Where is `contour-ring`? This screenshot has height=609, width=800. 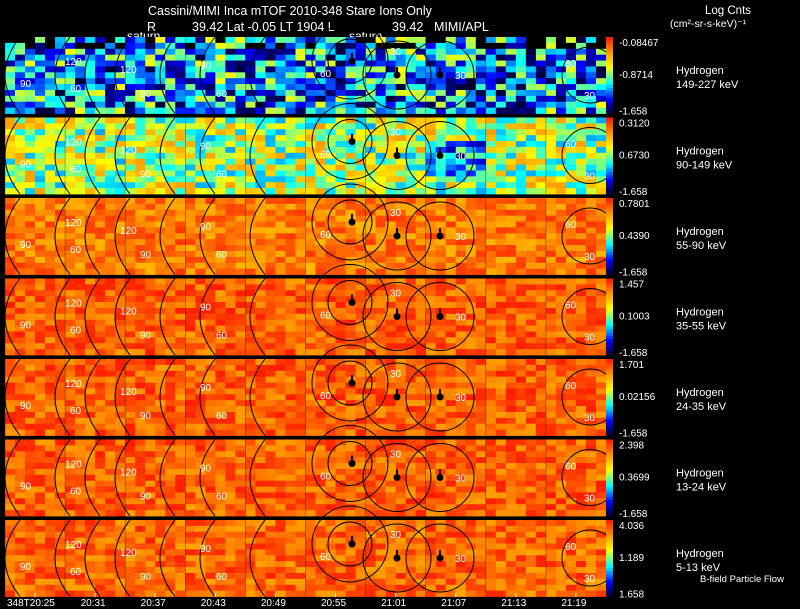 contour-ring is located at coordinates (590, 236).